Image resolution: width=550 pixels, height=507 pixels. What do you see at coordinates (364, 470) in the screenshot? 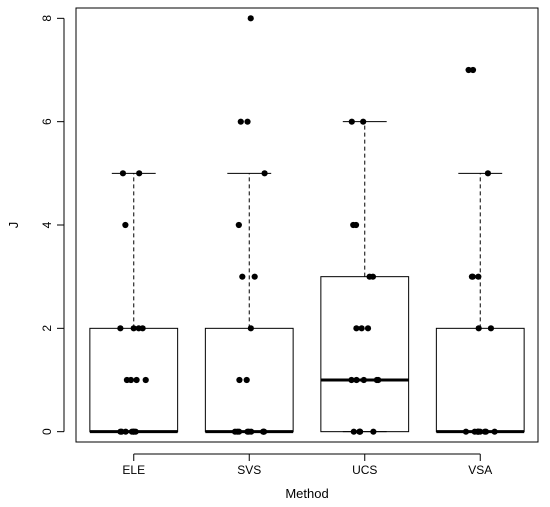
I see `x-tick-label: UCS` at bounding box center [364, 470].